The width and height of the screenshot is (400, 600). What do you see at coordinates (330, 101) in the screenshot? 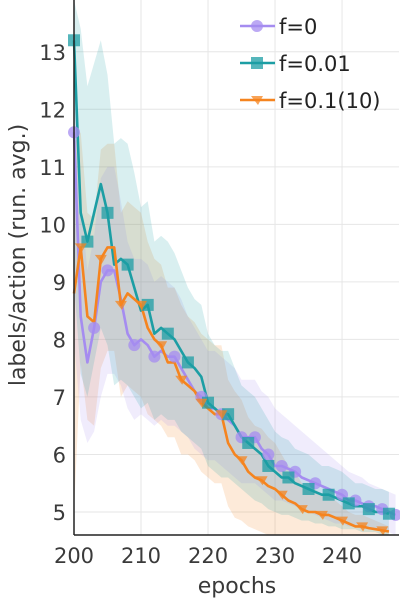
I see `legend-label: f=0.1(10)` at bounding box center [330, 101].